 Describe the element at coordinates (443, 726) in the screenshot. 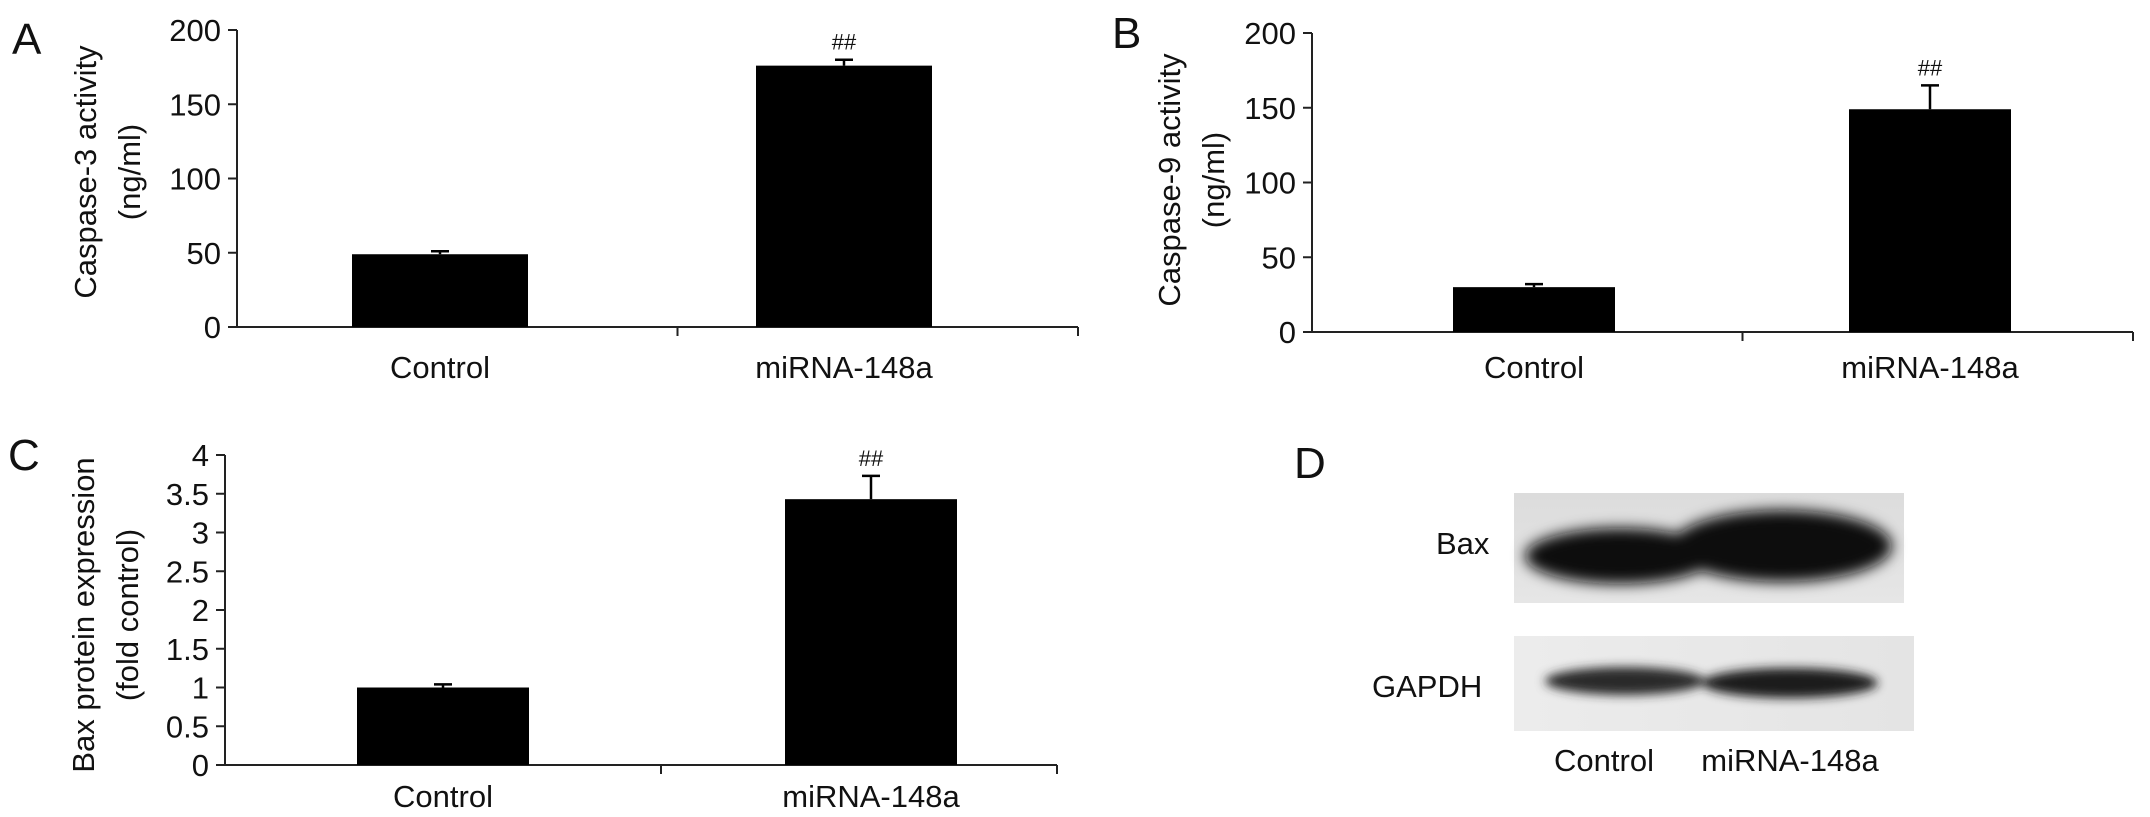

I see `bar-c-control` at that location.